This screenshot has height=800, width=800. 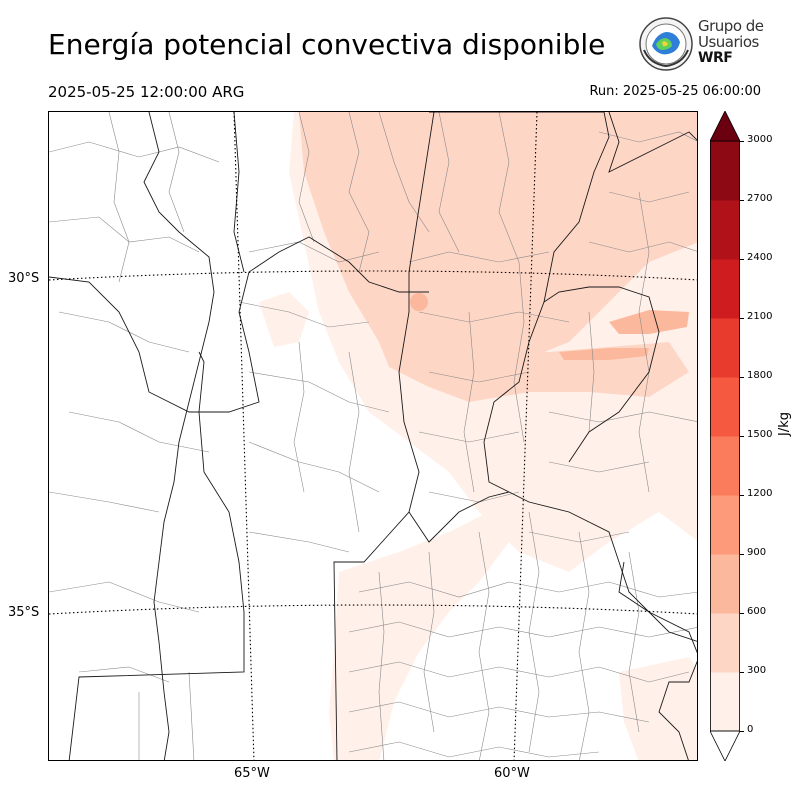 What do you see at coordinates (760, 375) in the screenshot?
I see `colorbar-tick-label: 1800` at bounding box center [760, 375].